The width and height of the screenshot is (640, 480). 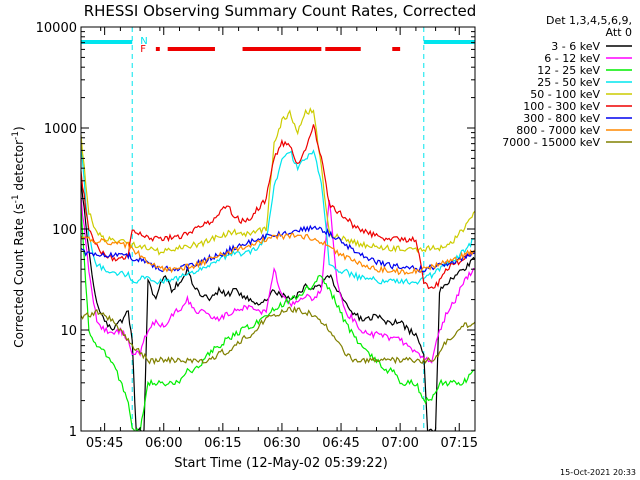 I want to click on x-tick-label: 07:00, so click(x=399, y=443).